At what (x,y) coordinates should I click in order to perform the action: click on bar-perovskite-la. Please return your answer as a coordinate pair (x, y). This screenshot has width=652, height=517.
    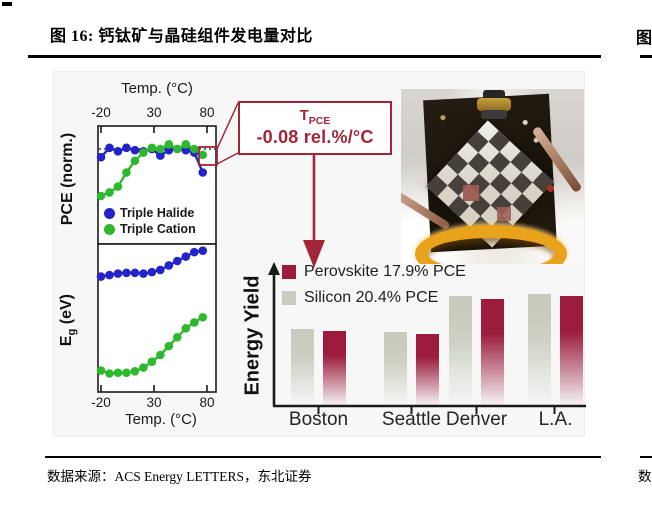
    Looking at the image, I should click on (571, 351).